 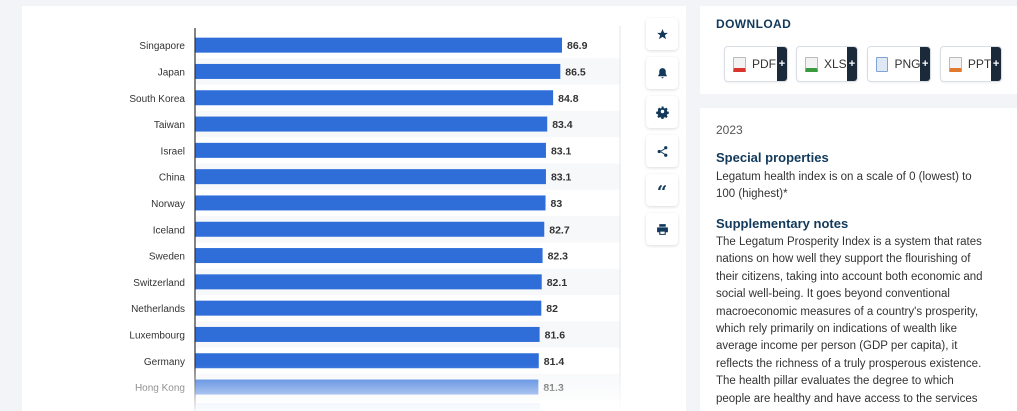 I want to click on png-icon, so click(x=882, y=64).